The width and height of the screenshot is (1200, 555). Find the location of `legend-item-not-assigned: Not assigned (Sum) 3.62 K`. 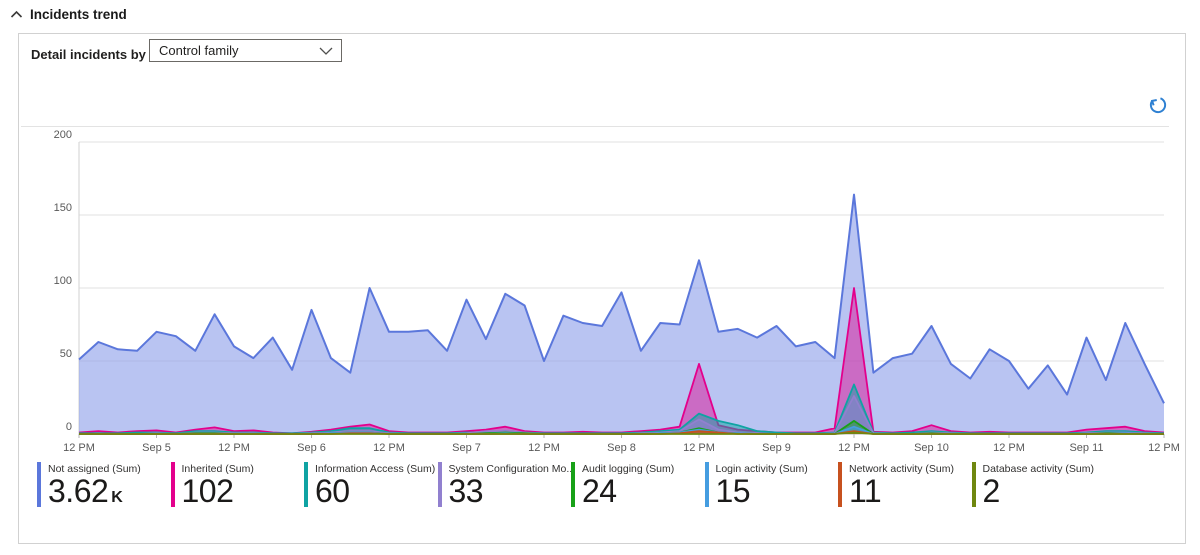

legend-item-not-assigned: Not assigned (Sum) 3.62 K is located at coordinates (104, 485).